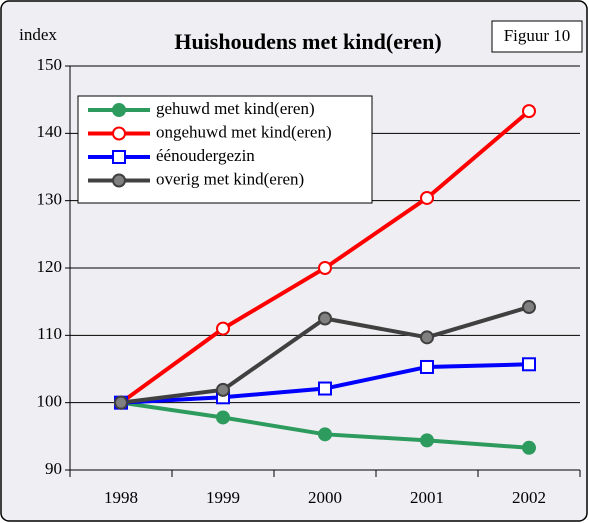 This screenshot has height=523, width=589. I want to click on x-tick-label: 2001, so click(427, 497).